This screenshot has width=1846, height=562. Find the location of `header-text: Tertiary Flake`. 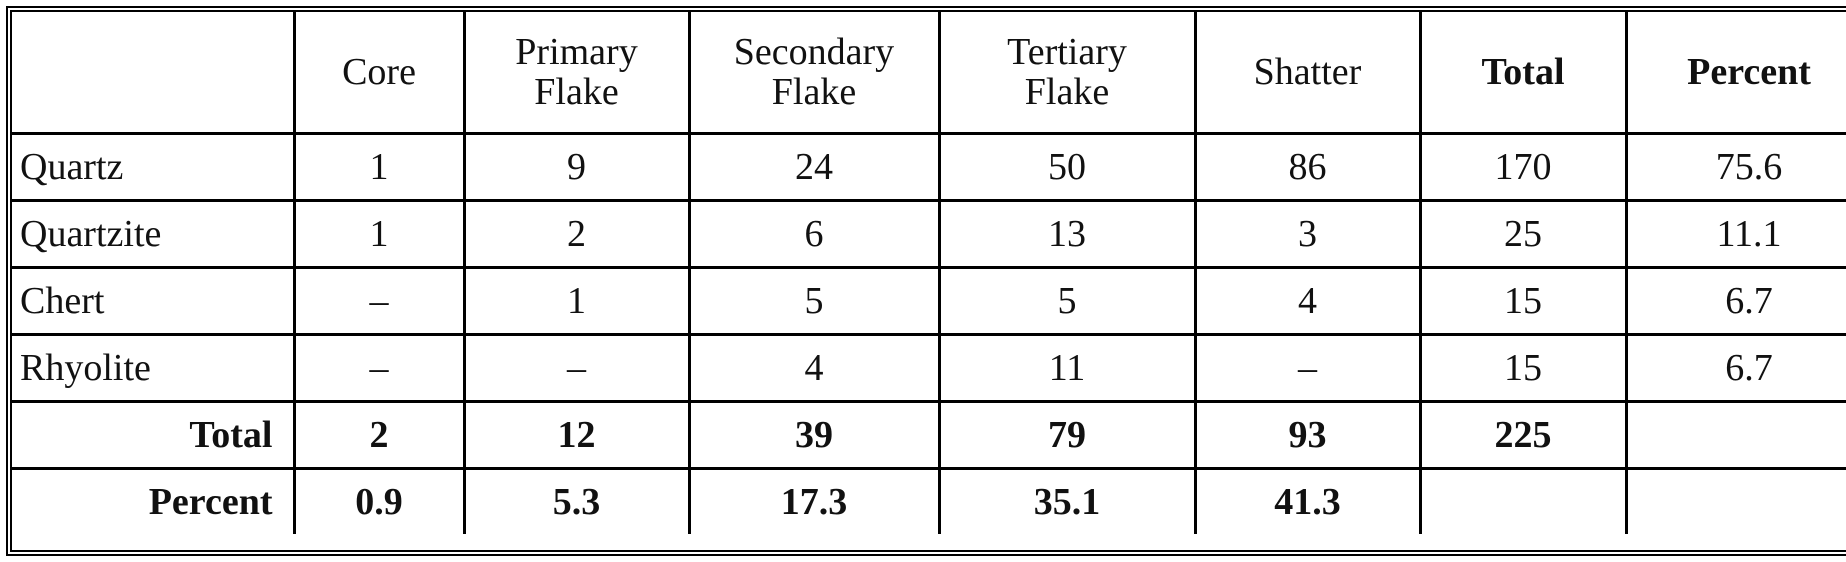

header-text: Tertiary Flake is located at coordinates (1067, 72).